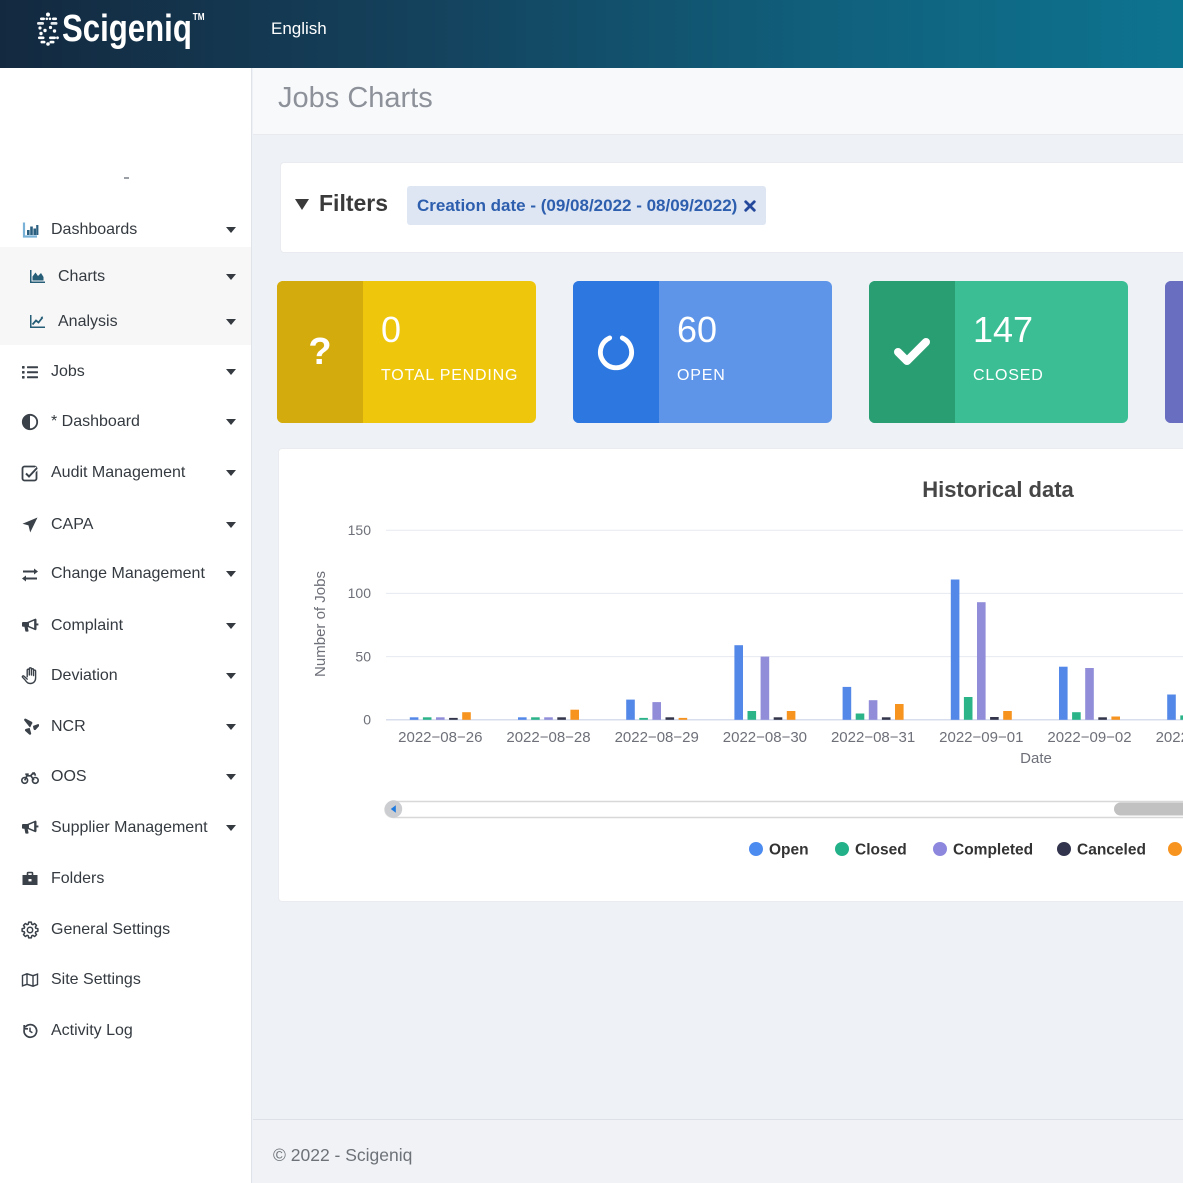 The width and height of the screenshot is (1183, 1183). Describe the element at coordinates (360, 593) in the screenshot. I see `svg-text: 100` at that location.